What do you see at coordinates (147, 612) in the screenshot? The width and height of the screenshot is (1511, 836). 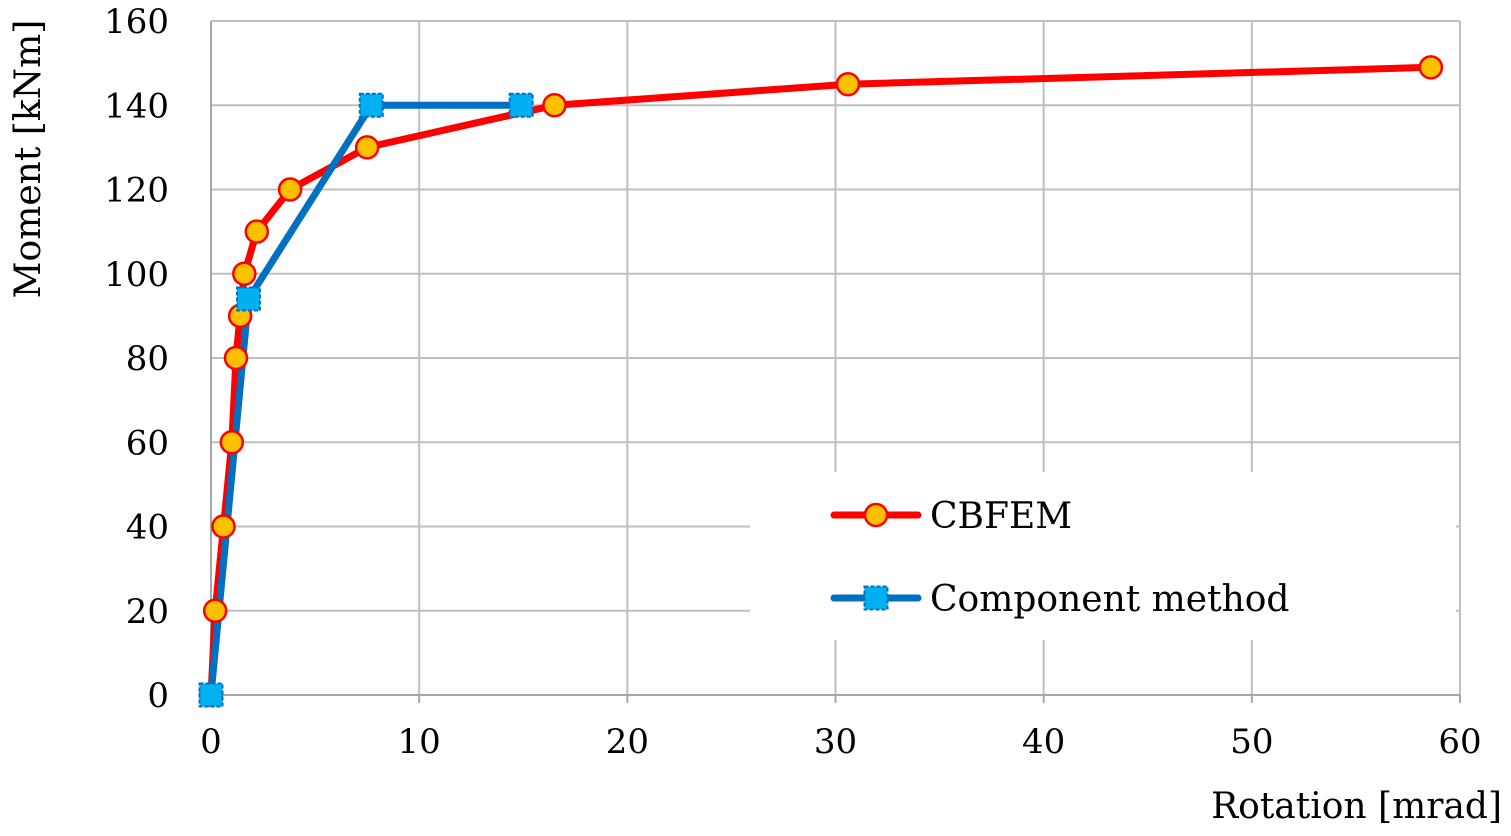 I see `y-tick-label-20: 20` at bounding box center [147, 612].